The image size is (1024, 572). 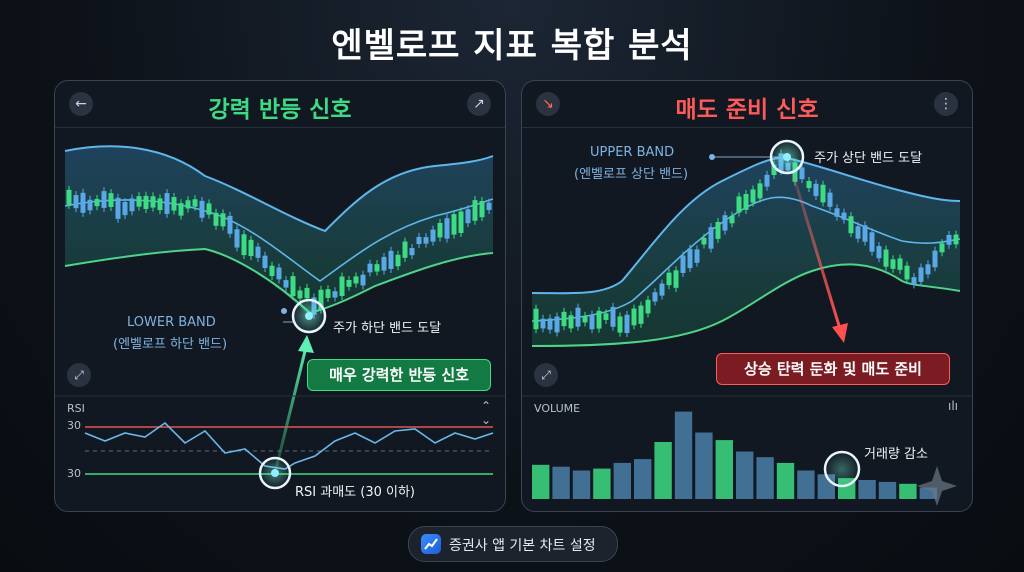 I want to click on sell-signal-badge: 상승 탄력 둔화 및 매도 준비, so click(x=833, y=369).